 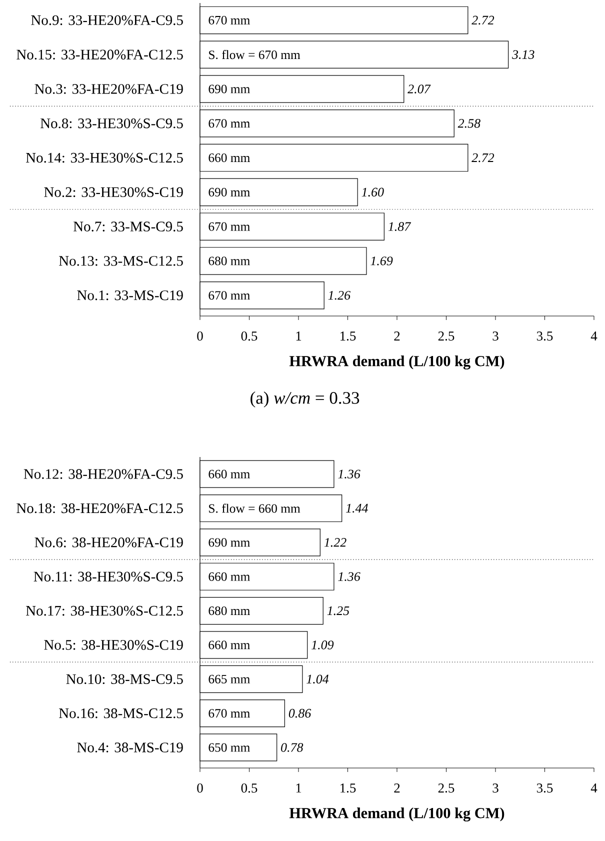 What do you see at coordinates (130, 295) in the screenshot?
I see `y-tick-label: No.1: 33-MS-C19` at bounding box center [130, 295].